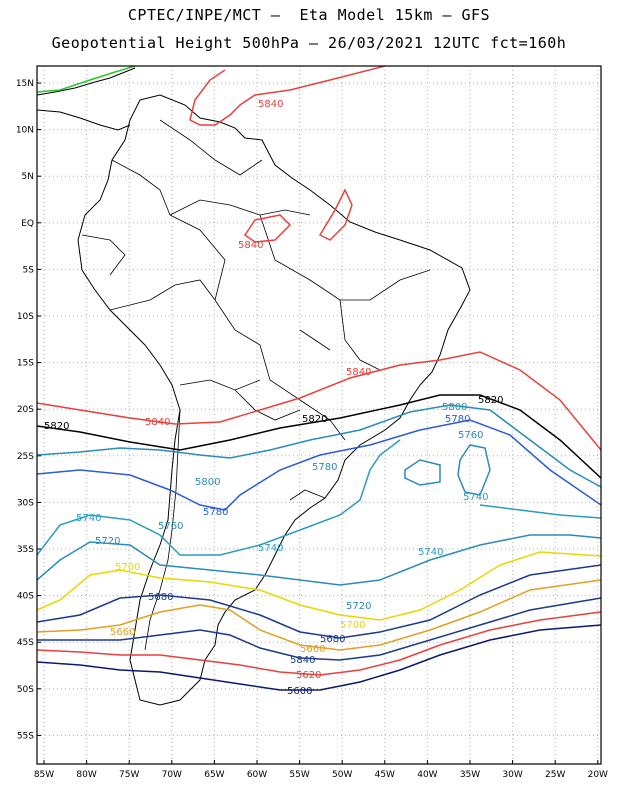 This screenshot has width=618, height=800. I want to click on lon-tick-label: 75W, so click(129, 775).